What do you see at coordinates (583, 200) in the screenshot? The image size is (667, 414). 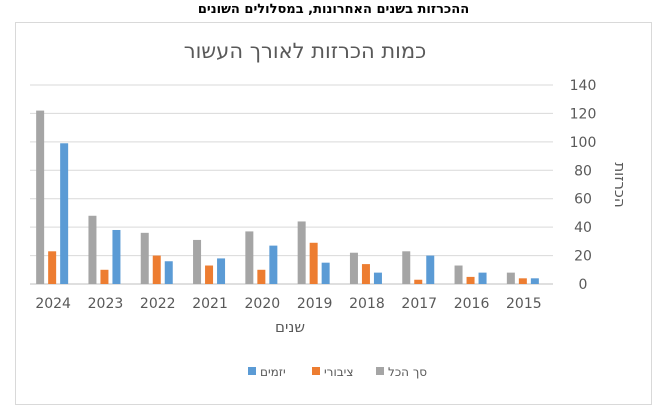 I see `y-tick-label: 60` at bounding box center [583, 200].